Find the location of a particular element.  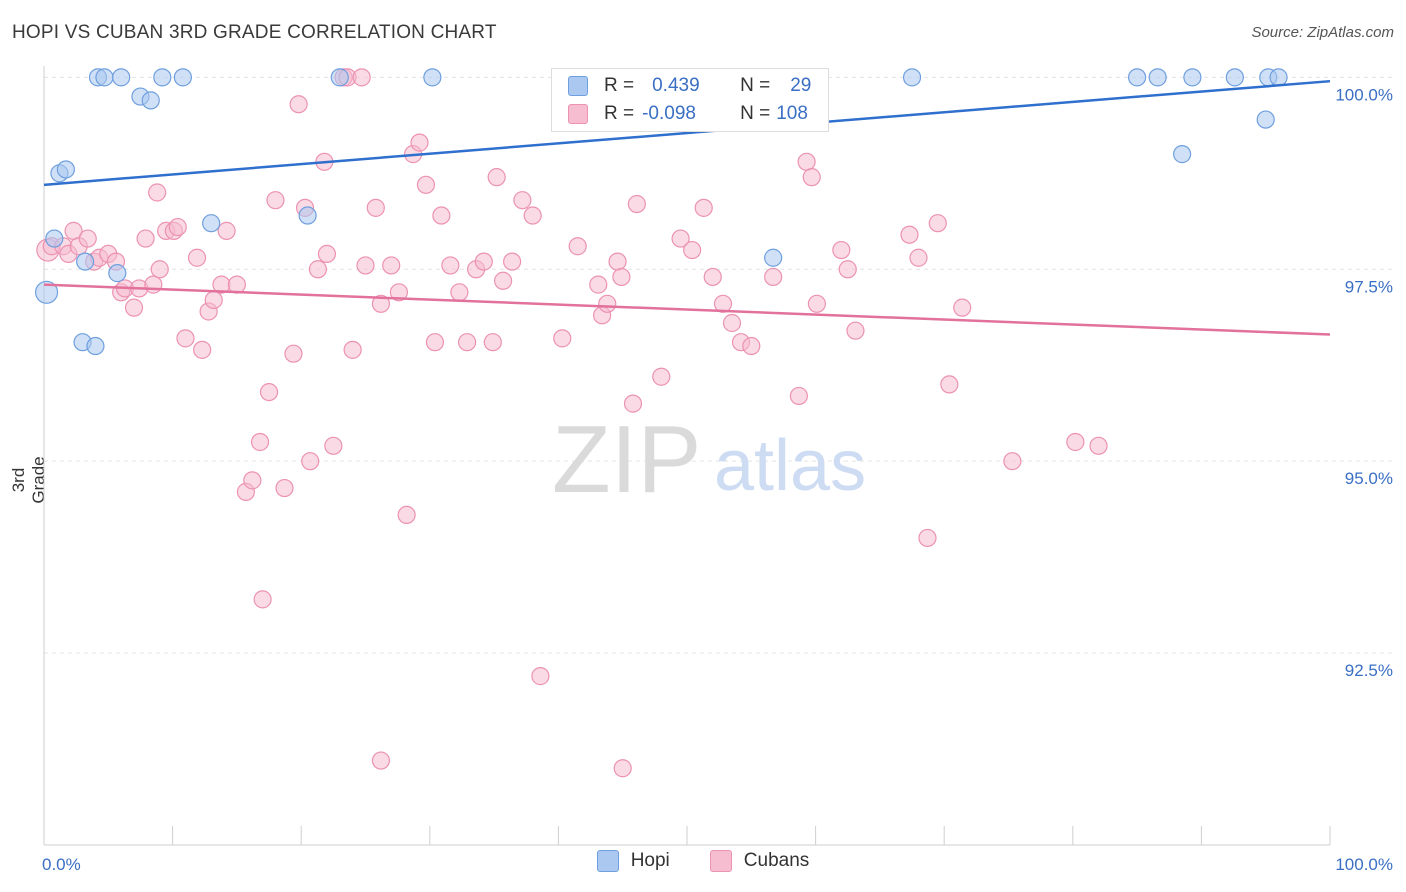

source-credit: Source: ZipAtlas.com is located at coordinates (1322, 32).